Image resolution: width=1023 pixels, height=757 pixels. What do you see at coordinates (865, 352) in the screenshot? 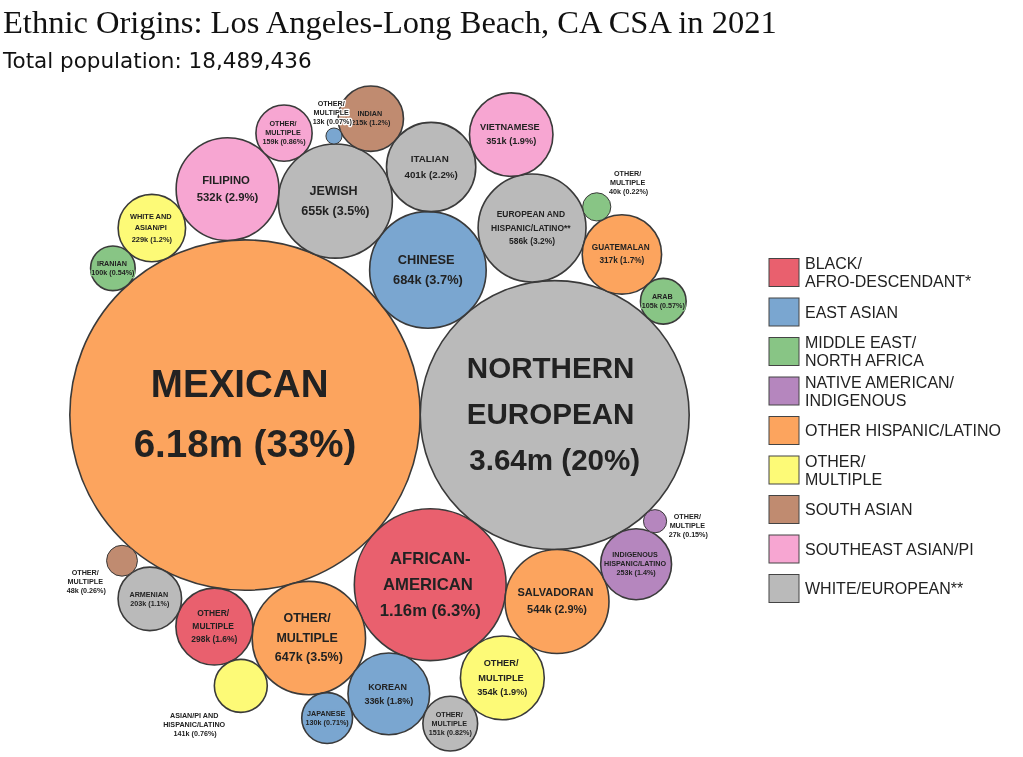
I see `legend-label: MIDDLE EAST/ NORTH AFRICA` at bounding box center [865, 352].